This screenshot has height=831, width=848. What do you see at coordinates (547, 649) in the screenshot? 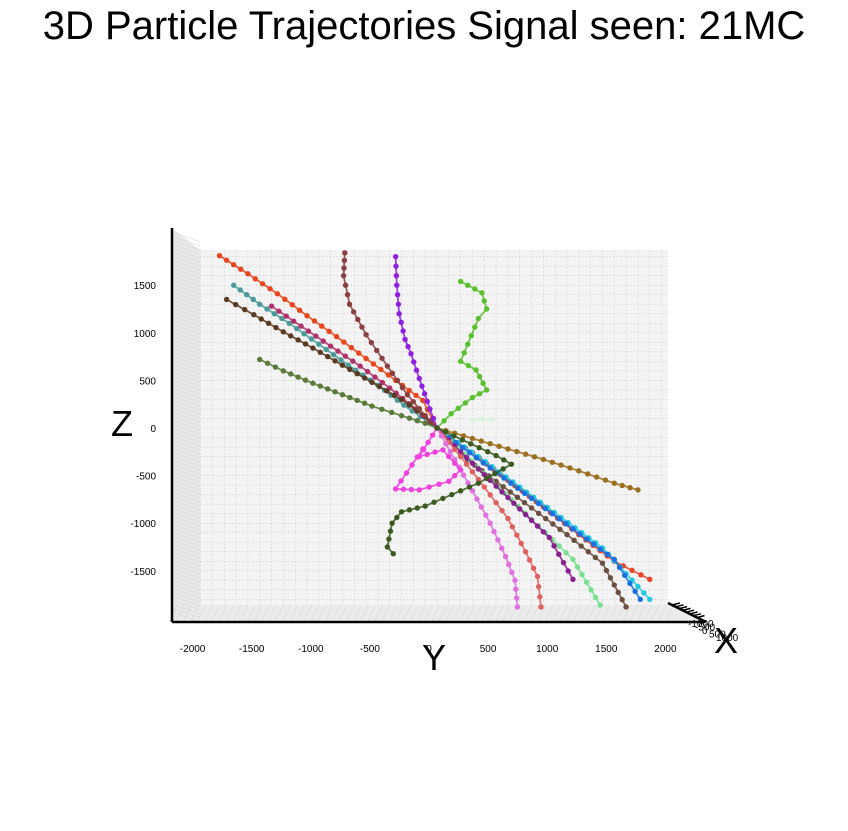
I see `y-tick-label: 1000` at bounding box center [547, 649].